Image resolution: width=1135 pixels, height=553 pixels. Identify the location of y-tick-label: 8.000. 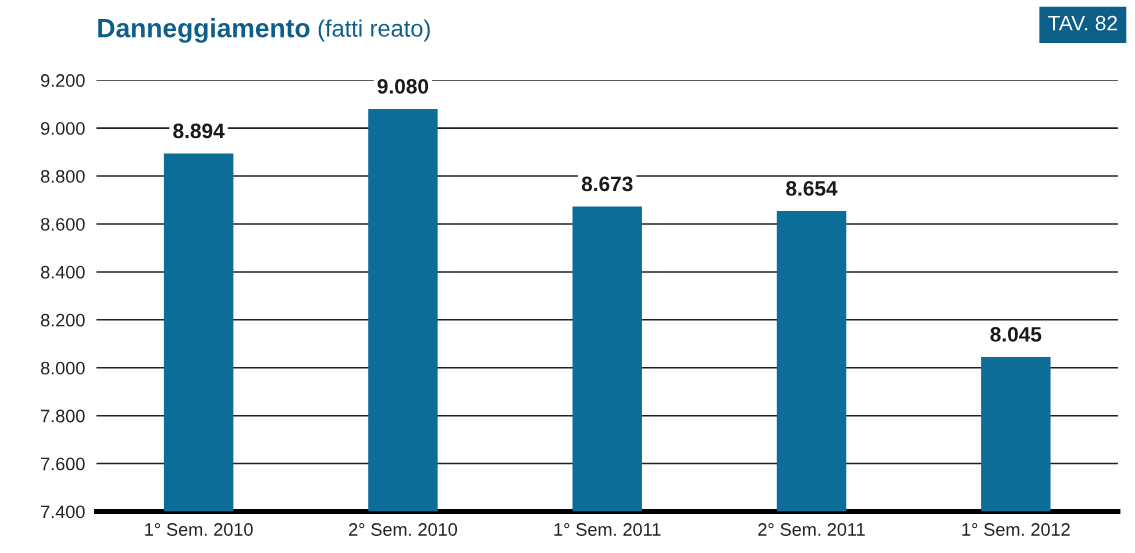
(62, 368).